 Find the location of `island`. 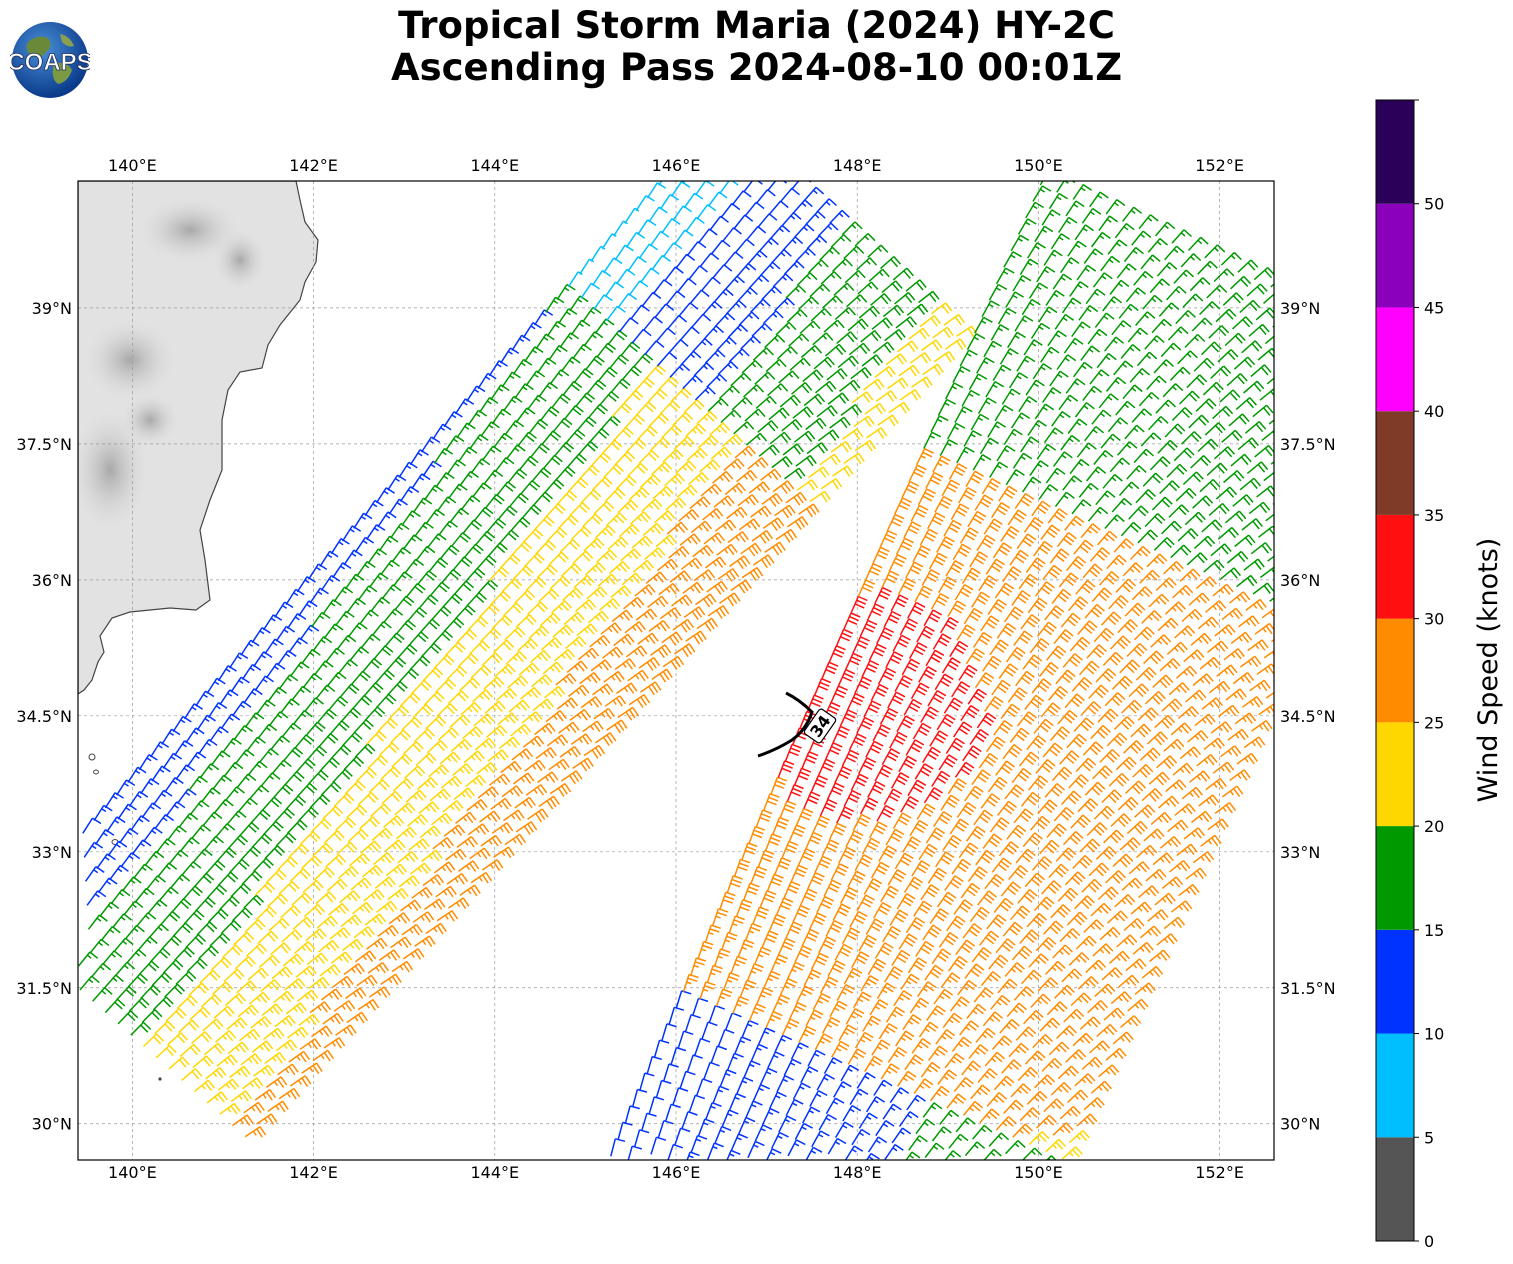

island is located at coordinates (96, 772).